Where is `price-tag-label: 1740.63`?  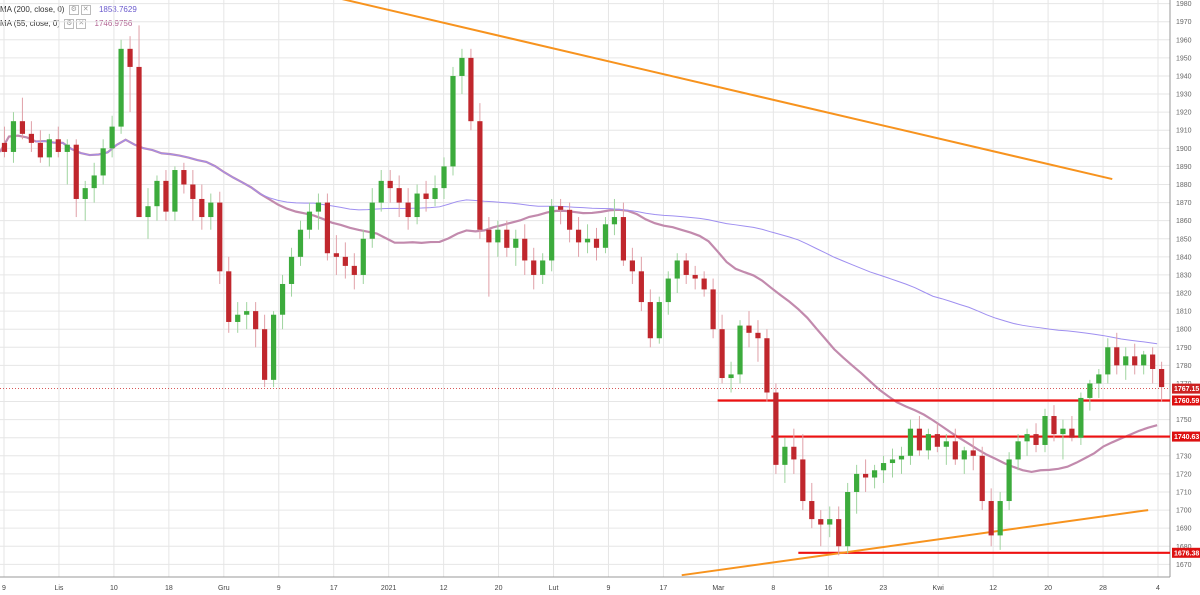 price-tag-label: 1740.63 is located at coordinates (1186, 437).